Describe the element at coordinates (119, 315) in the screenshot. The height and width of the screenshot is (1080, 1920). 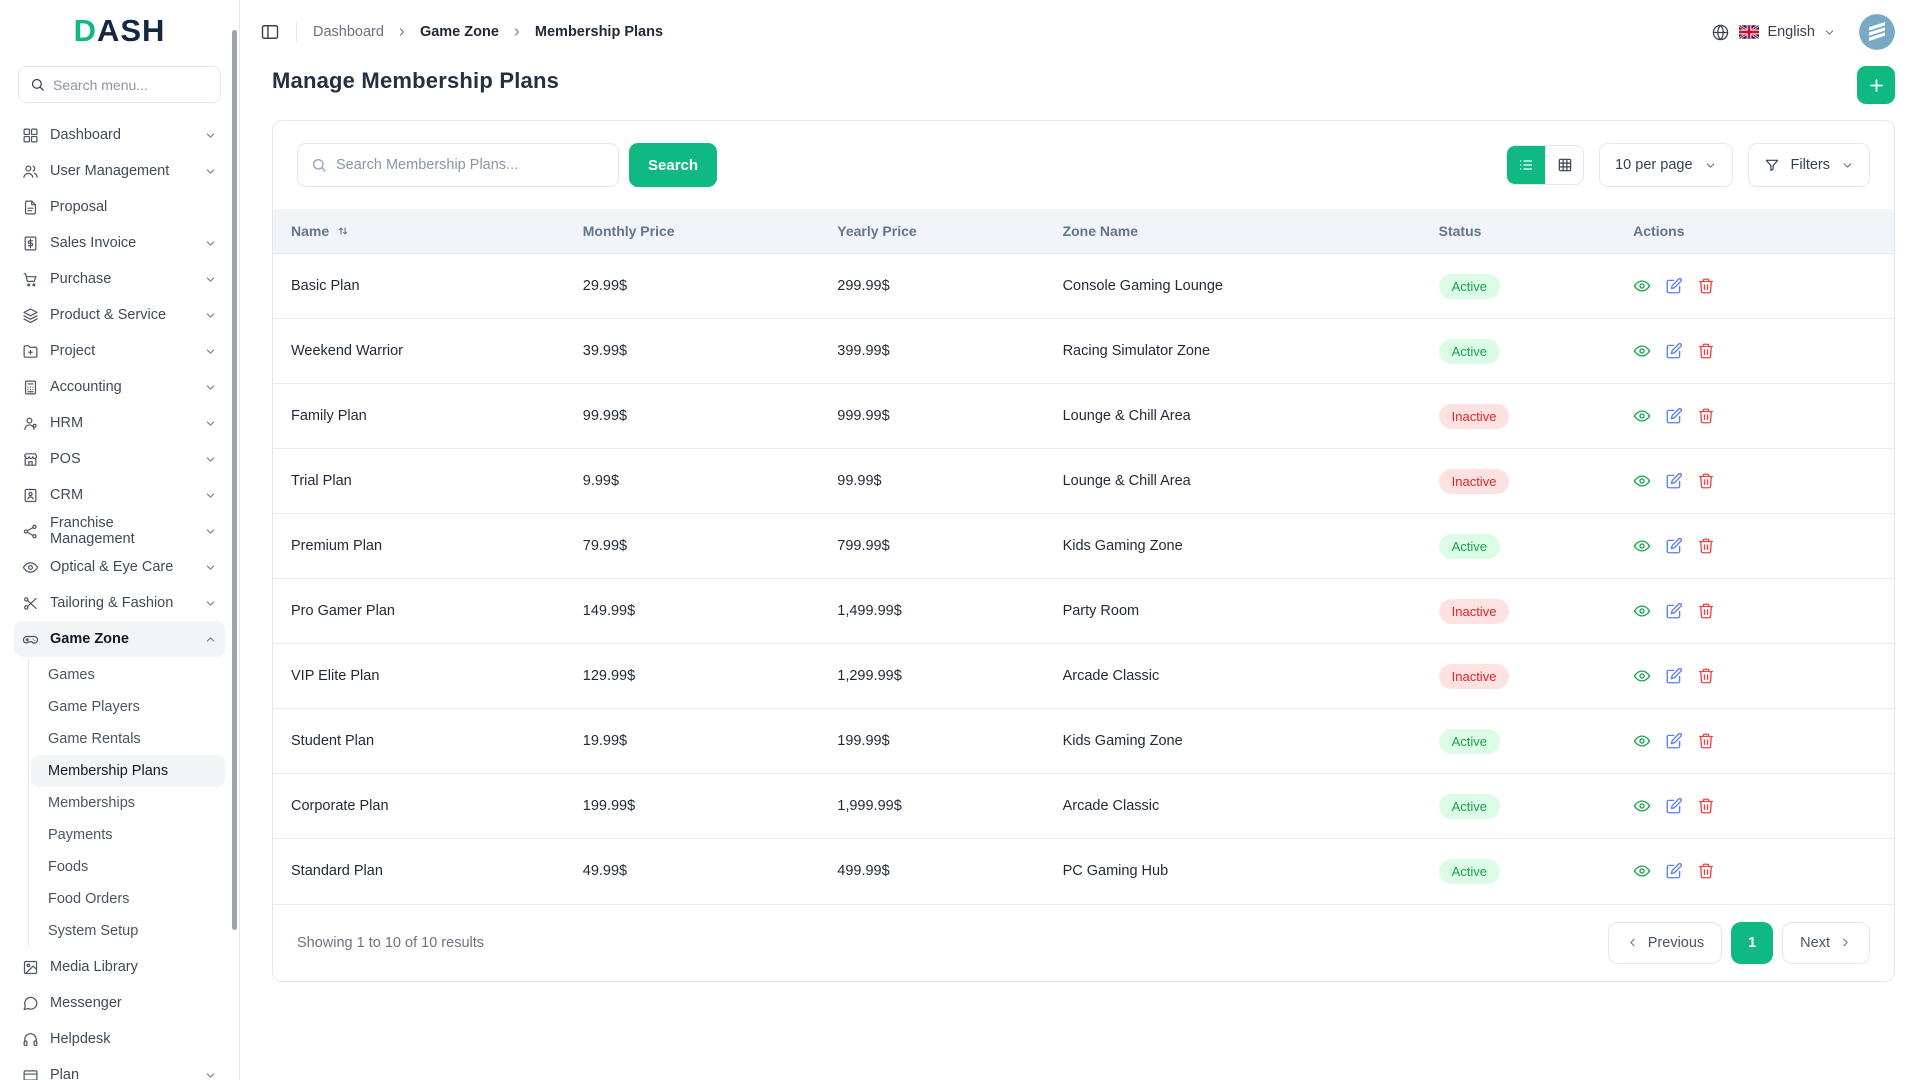
I see `sidebar-item-product-service: Product & Service` at that location.